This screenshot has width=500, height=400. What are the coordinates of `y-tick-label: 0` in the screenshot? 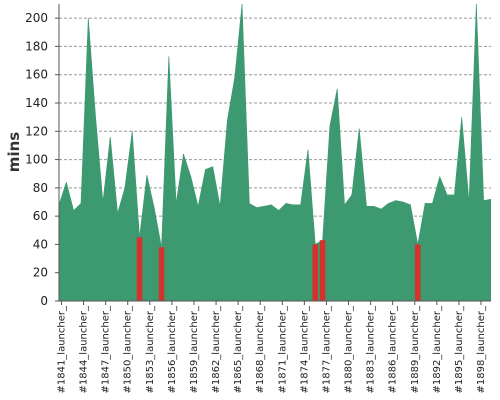 It's located at (44, 301).